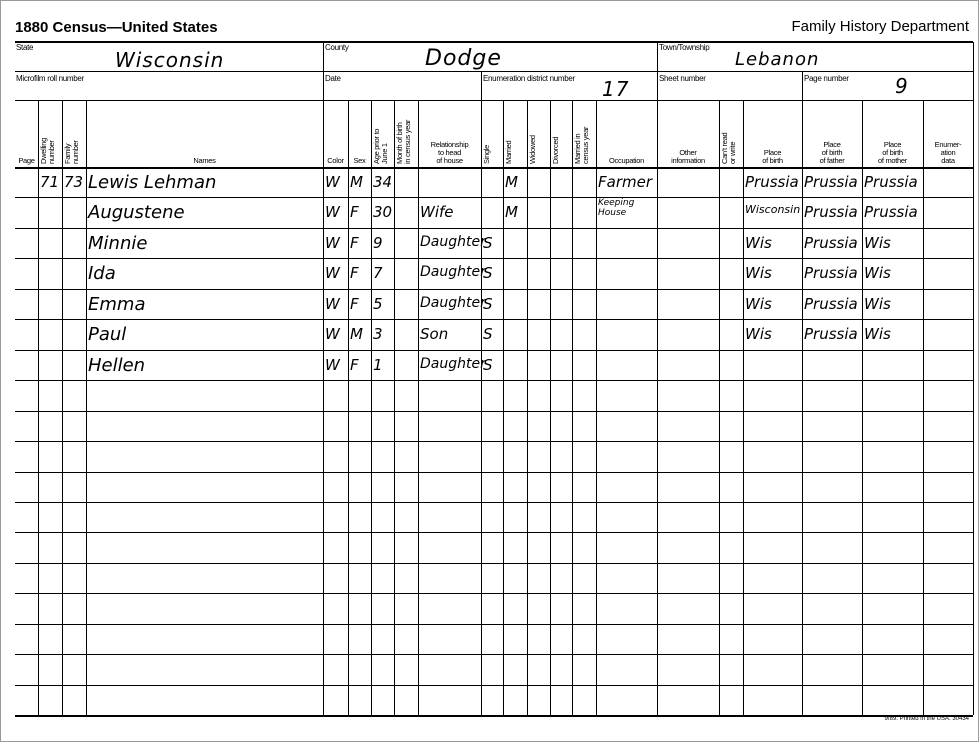 The height and width of the screenshot is (742, 979). I want to click on column-header-age: Age prior to June 1, so click(380, 146).